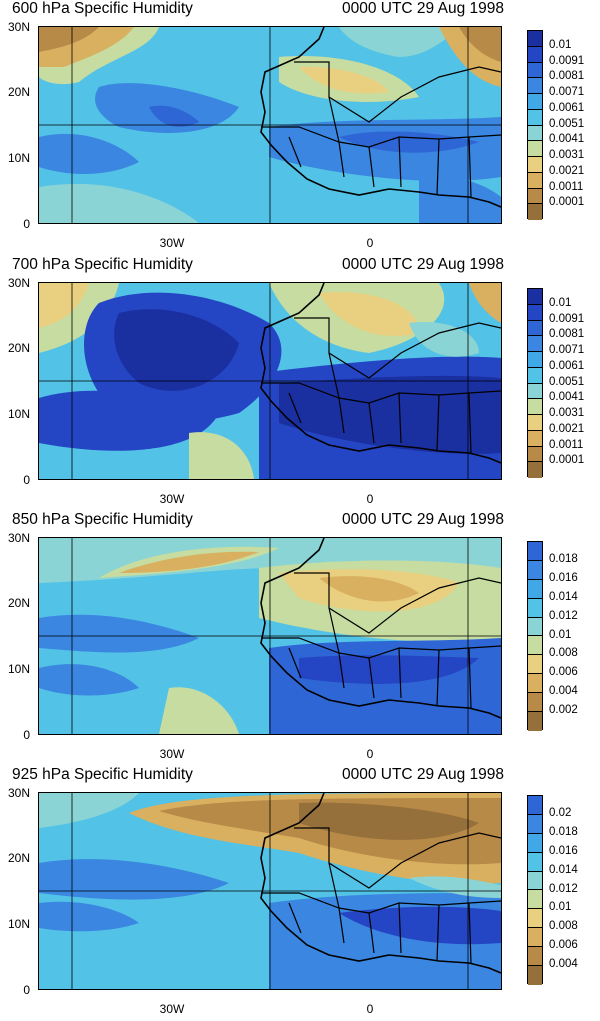  I want to click on colorbar-label: 0.014, so click(563, 869).